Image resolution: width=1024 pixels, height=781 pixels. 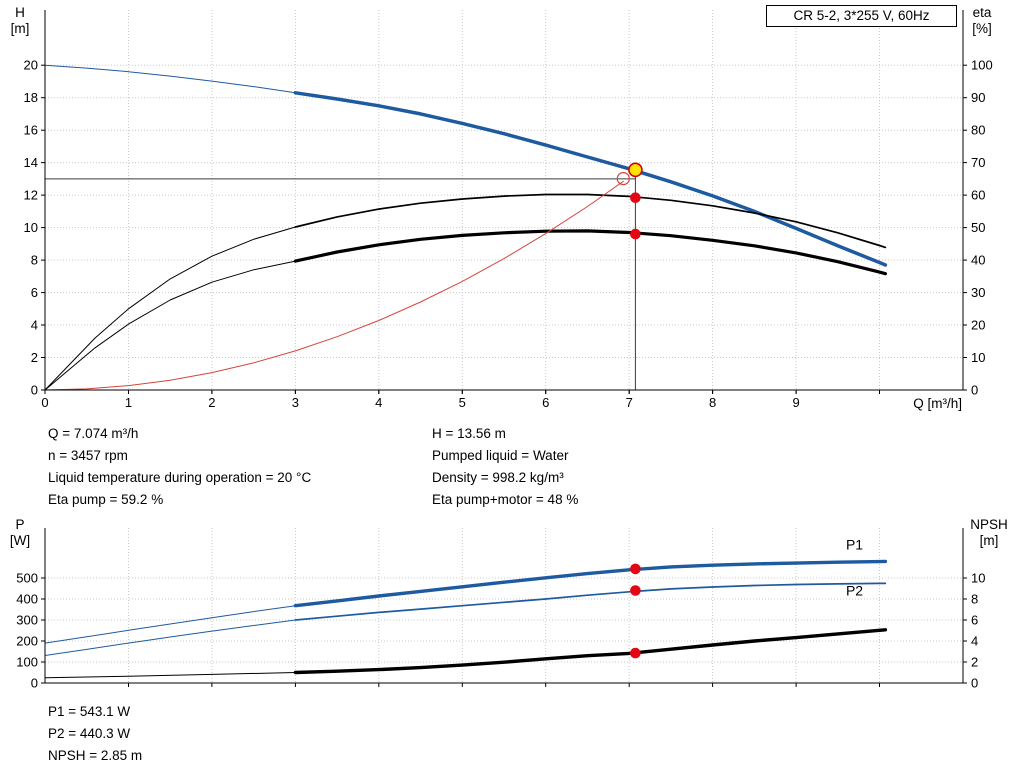 I want to click on x-axis-tick-label: 9, so click(x=795, y=402).